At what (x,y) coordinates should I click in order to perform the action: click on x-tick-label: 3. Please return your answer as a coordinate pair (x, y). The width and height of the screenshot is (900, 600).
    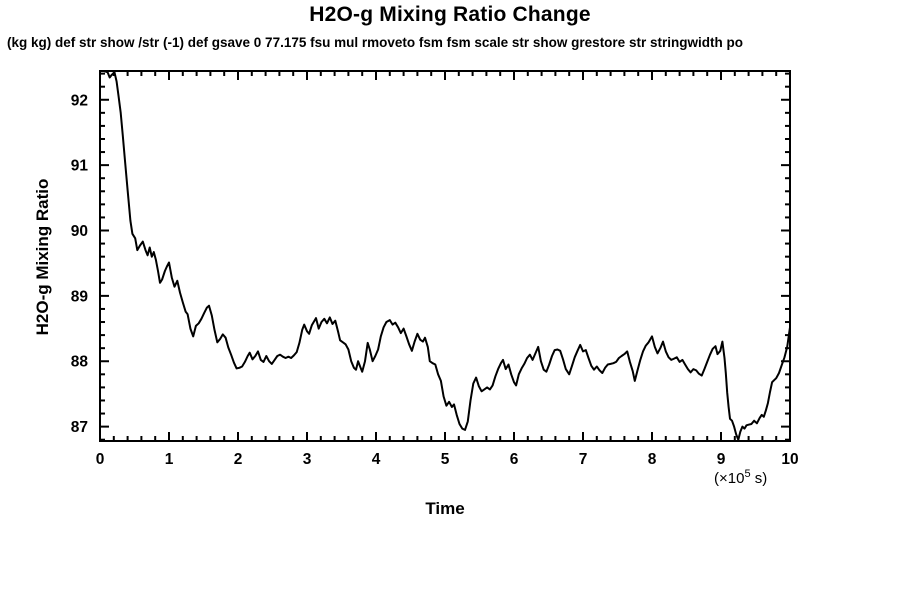
    Looking at the image, I should click on (307, 459).